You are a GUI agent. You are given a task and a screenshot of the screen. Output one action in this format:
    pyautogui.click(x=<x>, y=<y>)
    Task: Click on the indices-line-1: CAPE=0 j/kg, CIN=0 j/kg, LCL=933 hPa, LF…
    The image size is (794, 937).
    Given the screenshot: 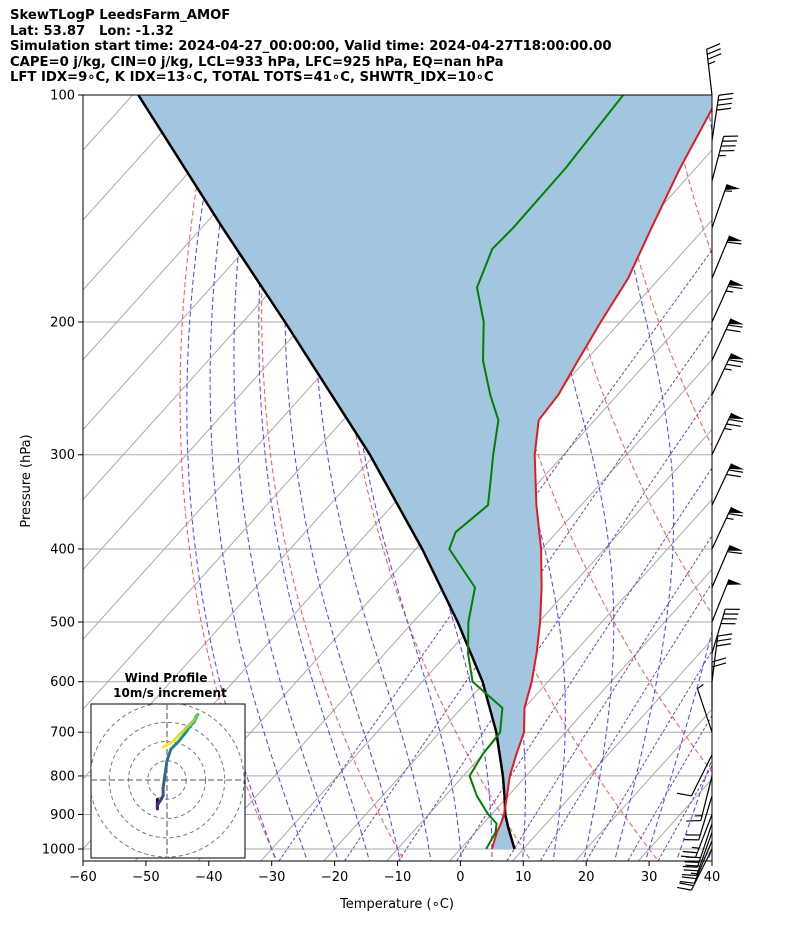 What is the action you would take?
    pyautogui.click(x=257, y=62)
    